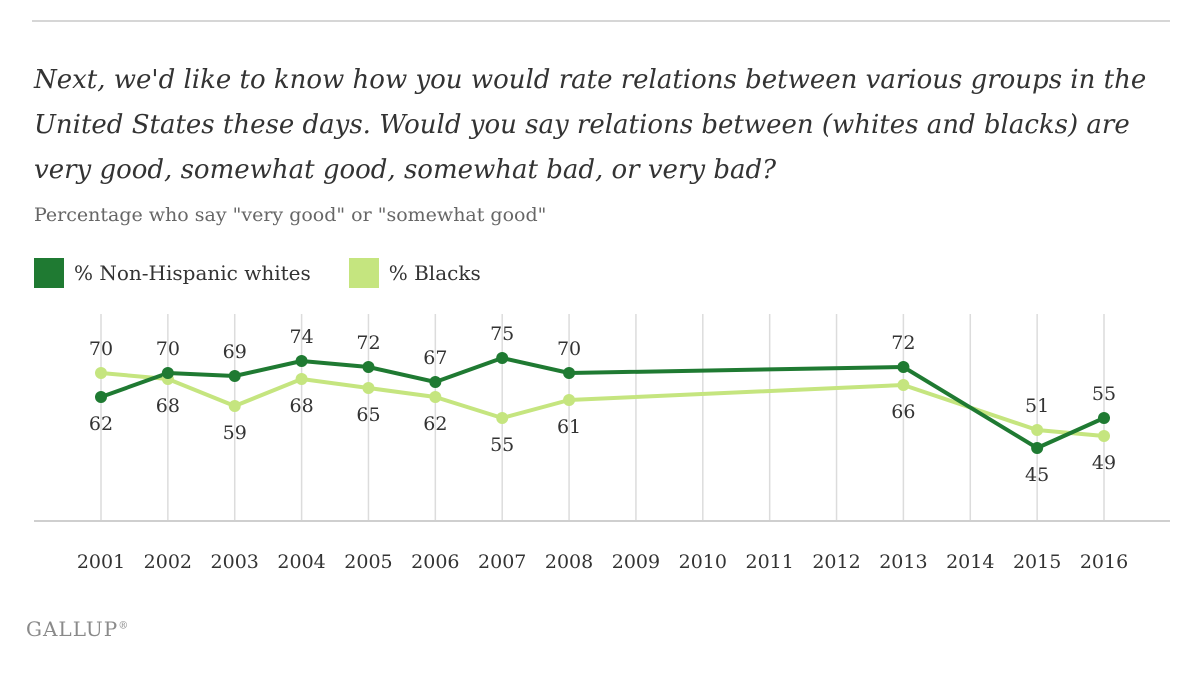 This screenshot has height=675, width=1200. What do you see at coordinates (601, 21) in the screenshot?
I see `top-divider` at bounding box center [601, 21].